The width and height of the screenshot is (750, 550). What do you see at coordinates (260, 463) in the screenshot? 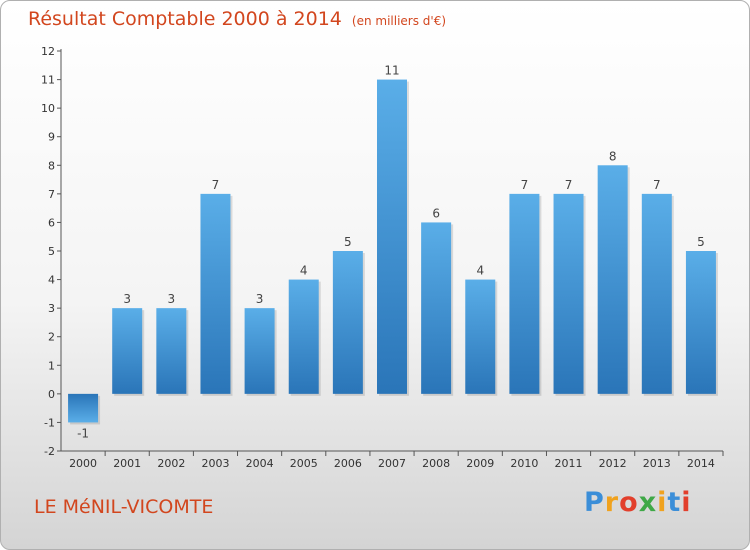
I see `x-tick-label: 2004` at bounding box center [260, 463].